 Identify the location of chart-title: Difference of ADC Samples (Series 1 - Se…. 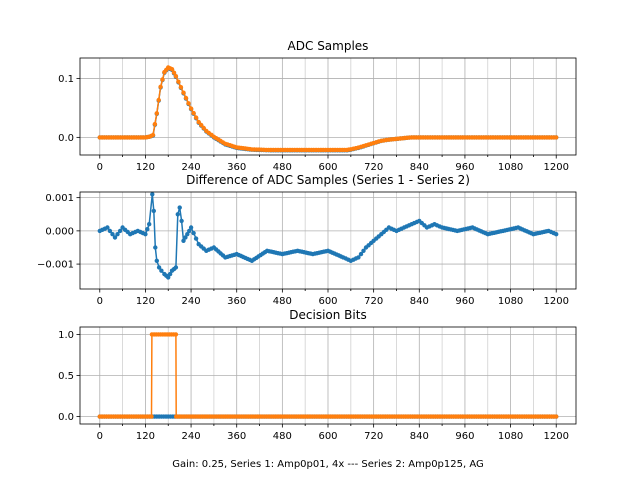
(328, 180).